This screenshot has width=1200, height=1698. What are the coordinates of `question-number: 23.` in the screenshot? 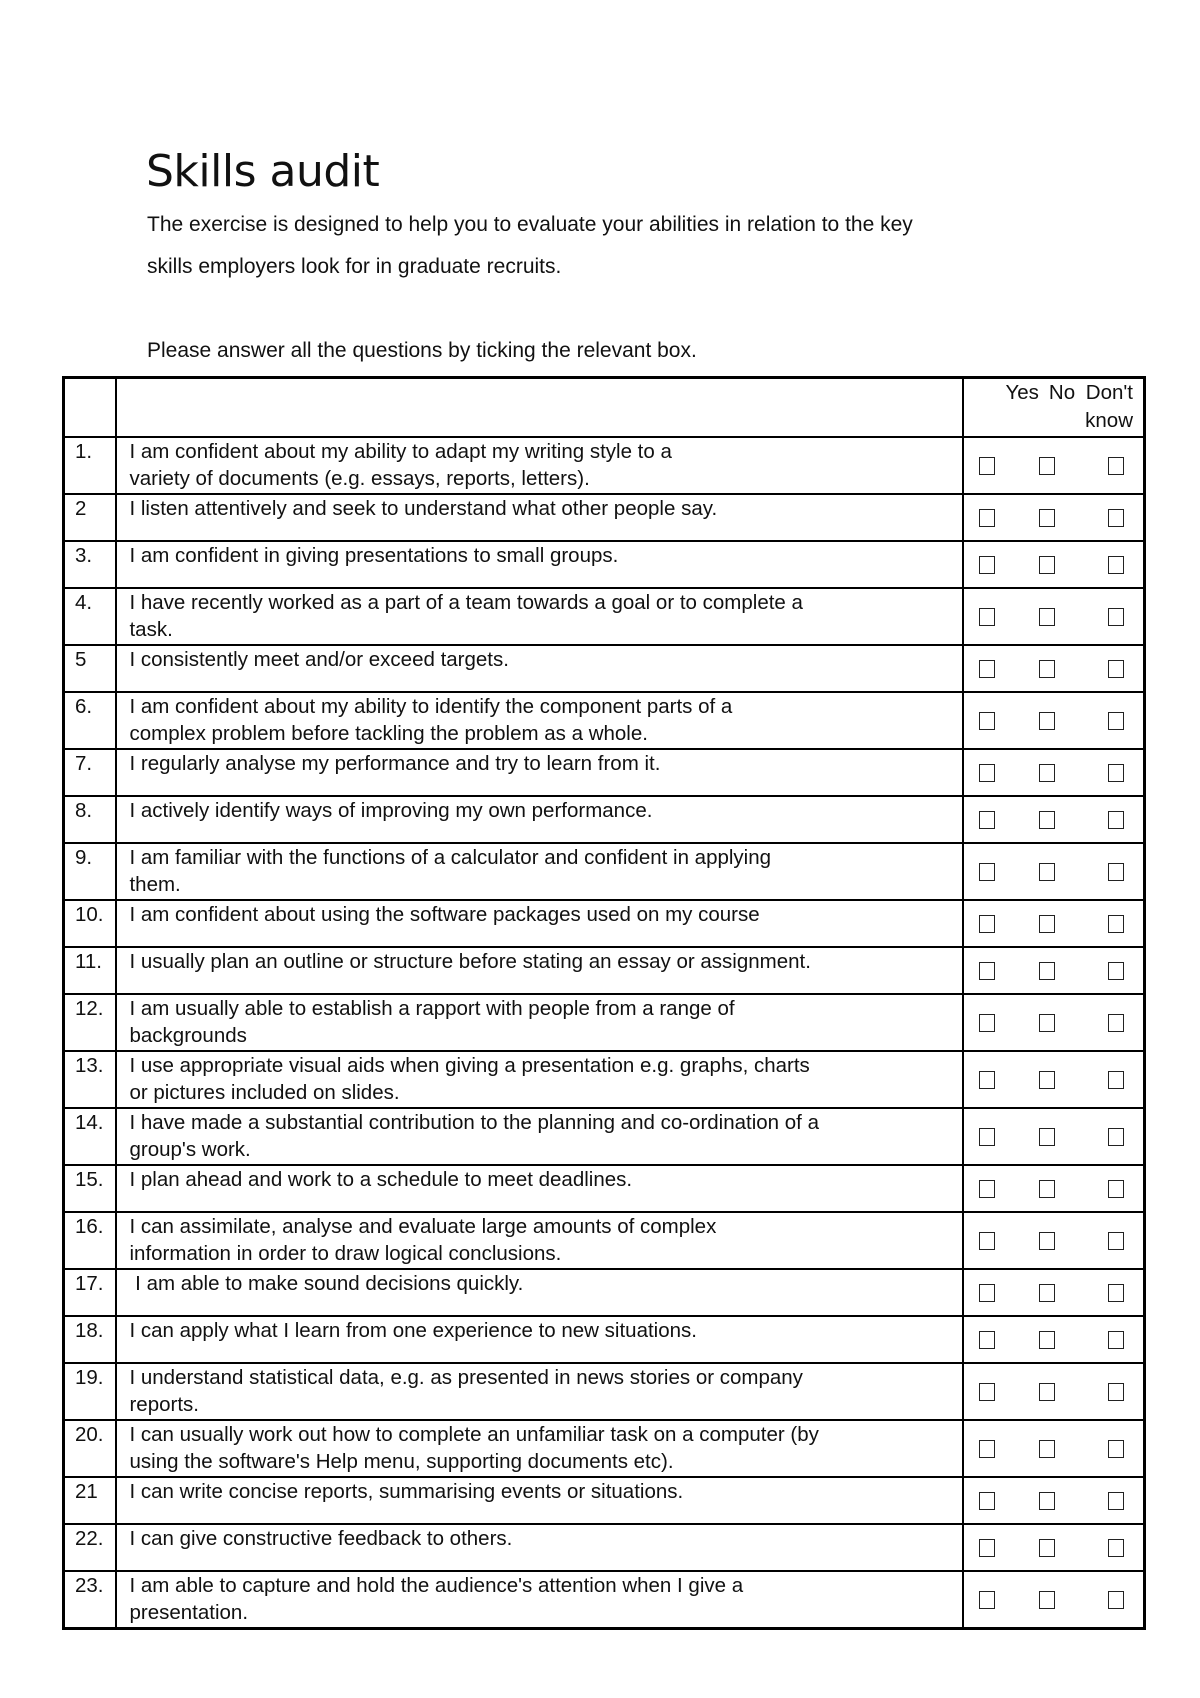 It's located at (90, 1600).